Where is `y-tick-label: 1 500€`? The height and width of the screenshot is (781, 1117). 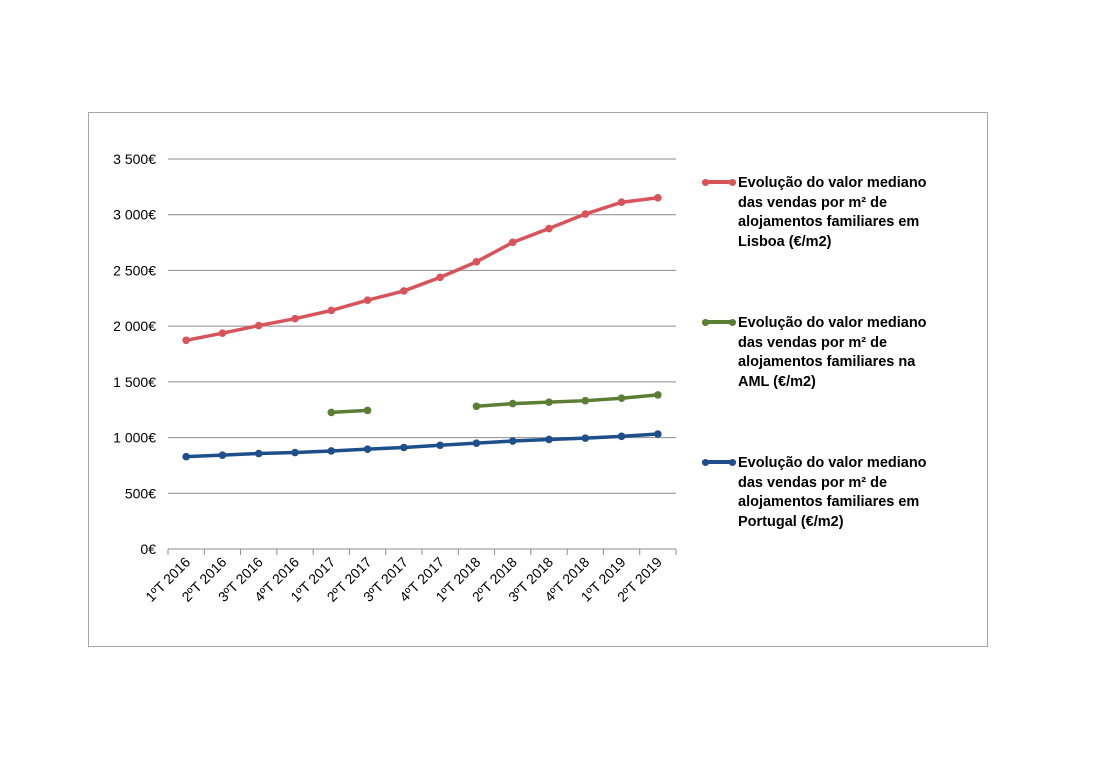 y-tick-label: 1 500€ is located at coordinates (134, 382).